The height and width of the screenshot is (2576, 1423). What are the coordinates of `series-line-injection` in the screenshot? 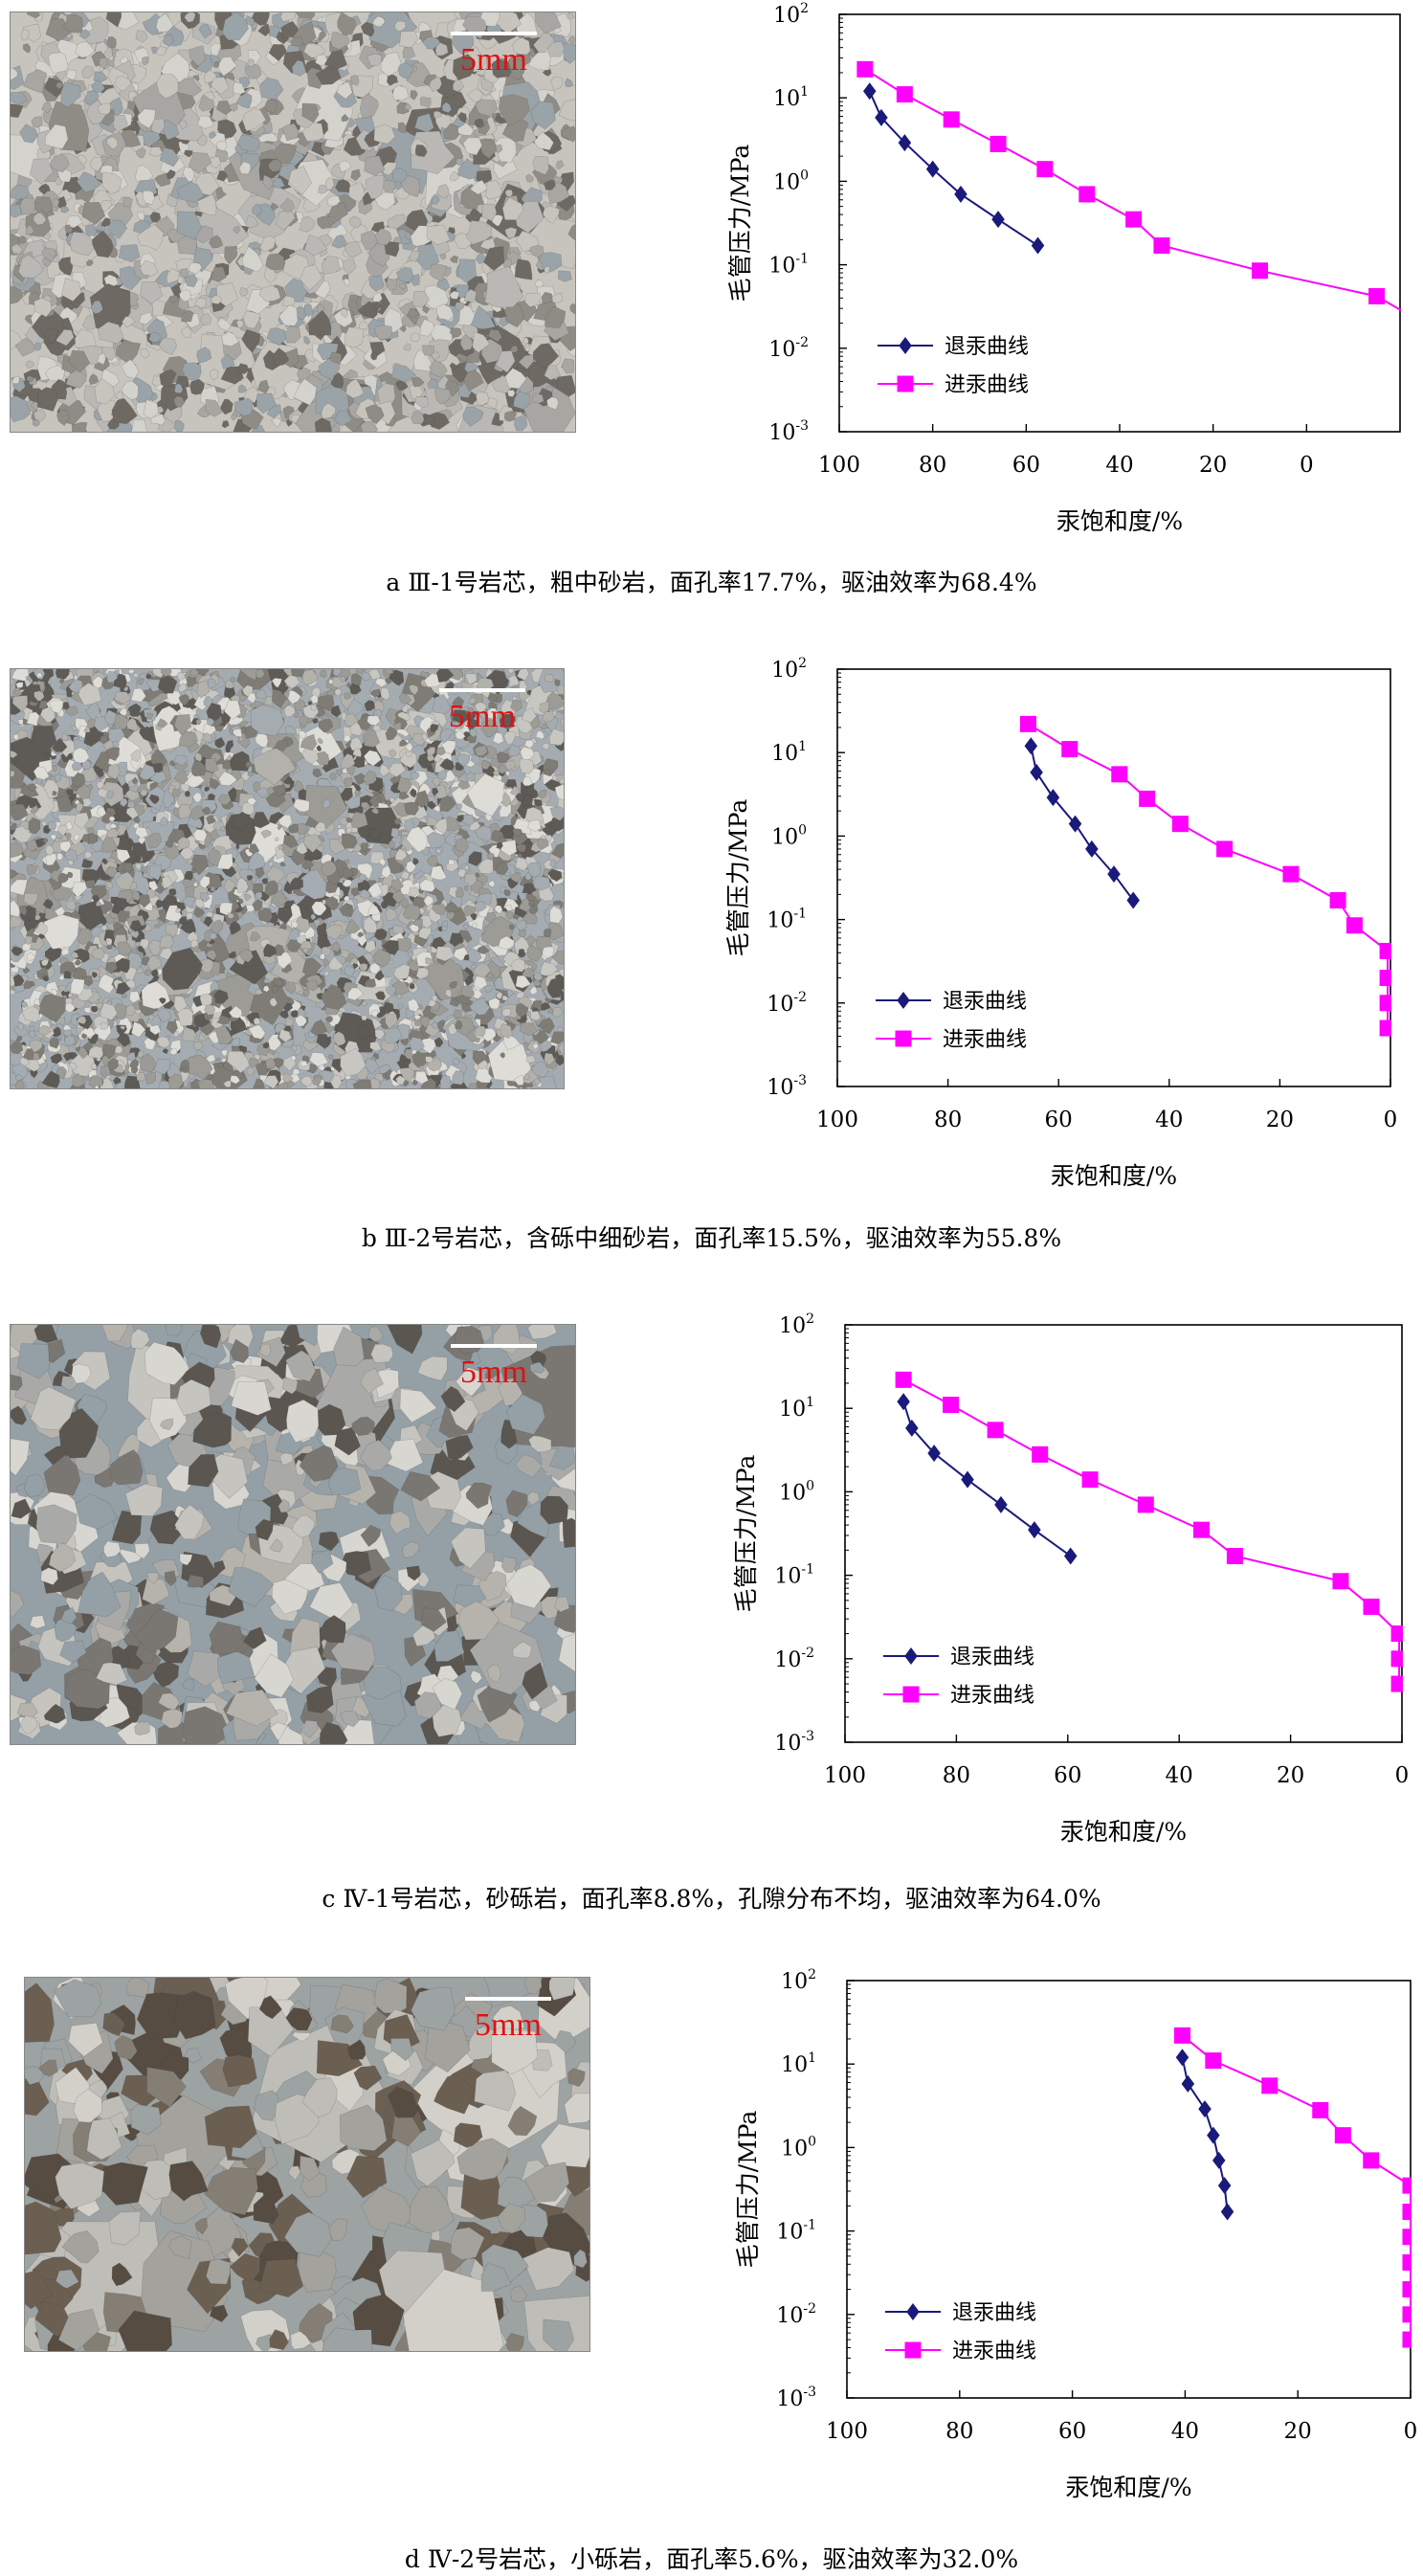 It's located at (1296, 2187).